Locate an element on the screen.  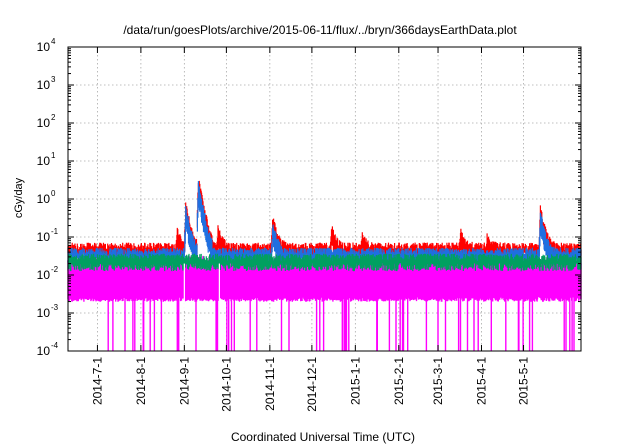
x-tick-label: 2015-5-1 is located at coordinates (524, 381).